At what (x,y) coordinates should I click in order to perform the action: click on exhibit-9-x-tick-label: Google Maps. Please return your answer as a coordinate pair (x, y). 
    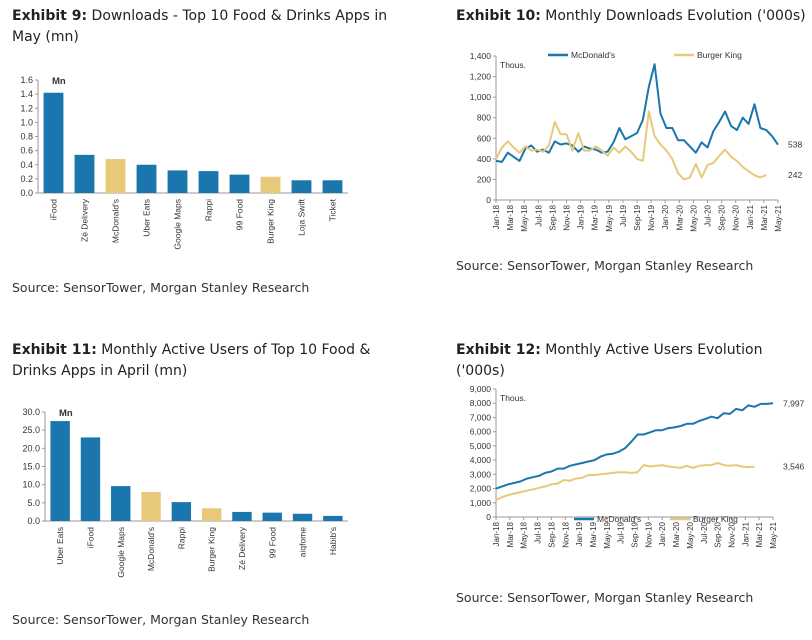
    Looking at the image, I should click on (178, 224).